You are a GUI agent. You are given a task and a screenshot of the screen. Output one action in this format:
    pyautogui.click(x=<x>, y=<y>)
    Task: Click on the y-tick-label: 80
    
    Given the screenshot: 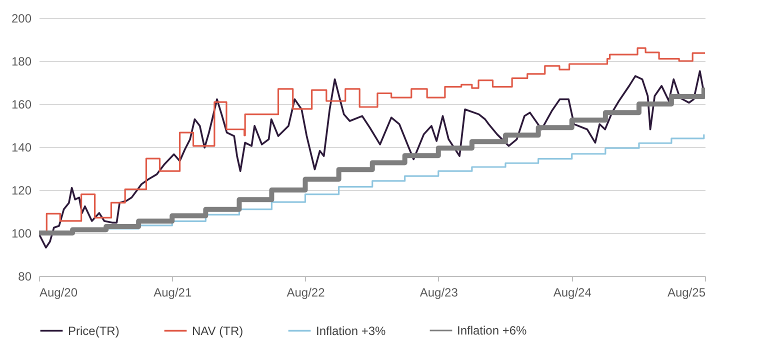 What is the action you would take?
    pyautogui.click(x=25, y=277)
    